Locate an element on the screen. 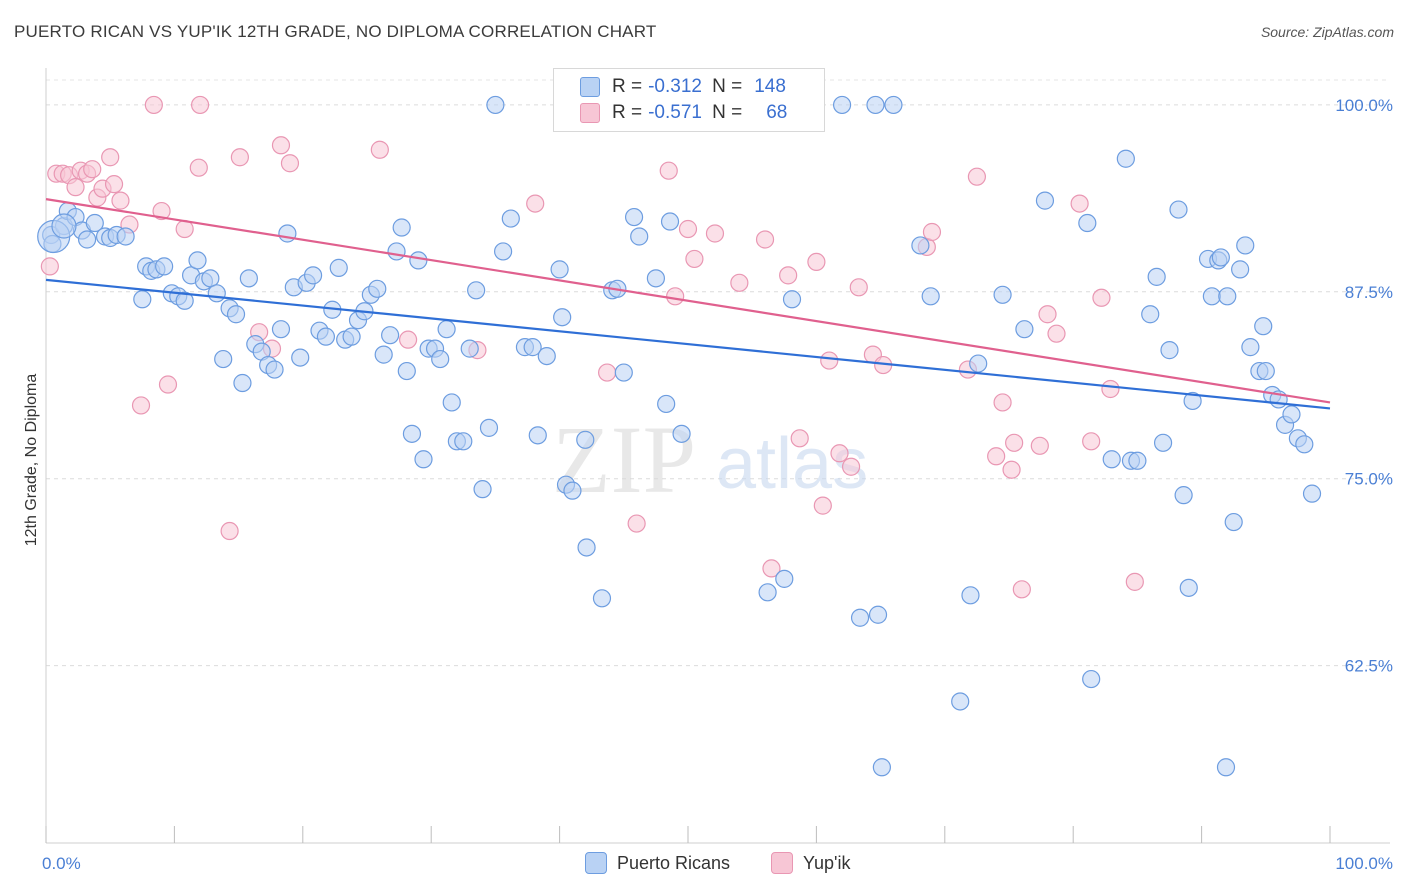 Image resolution: width=1406 pixels, height=892 pixels. legend-n-value: 68 is located at coordinates (777, 112).